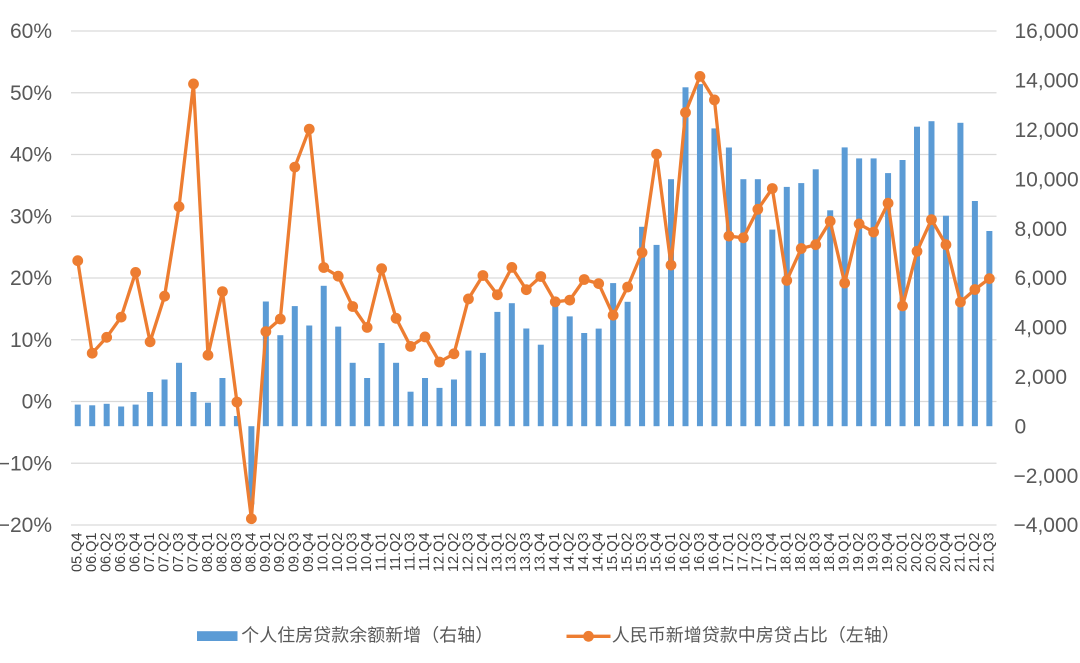 This screenshot has height=663, width=1080. What do you see at coordinates (1047, 81) in the screenshot?
I see `svg-text: 14,000` at bounding box center [1047, 81].